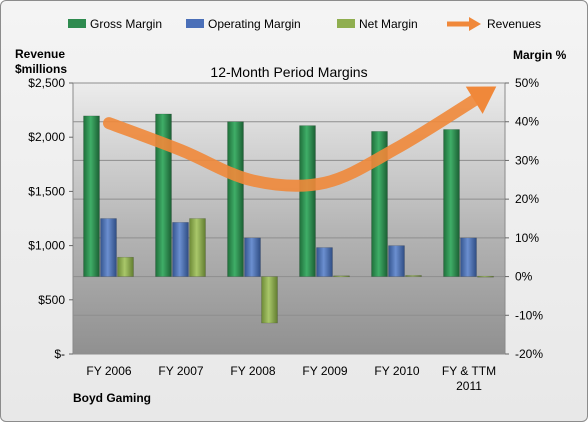 This screenshot has width=588, height=422. Describe the element at coordinates (195, 23) in the screenshot. I see `legend-swatch-operating-margin` at that location.